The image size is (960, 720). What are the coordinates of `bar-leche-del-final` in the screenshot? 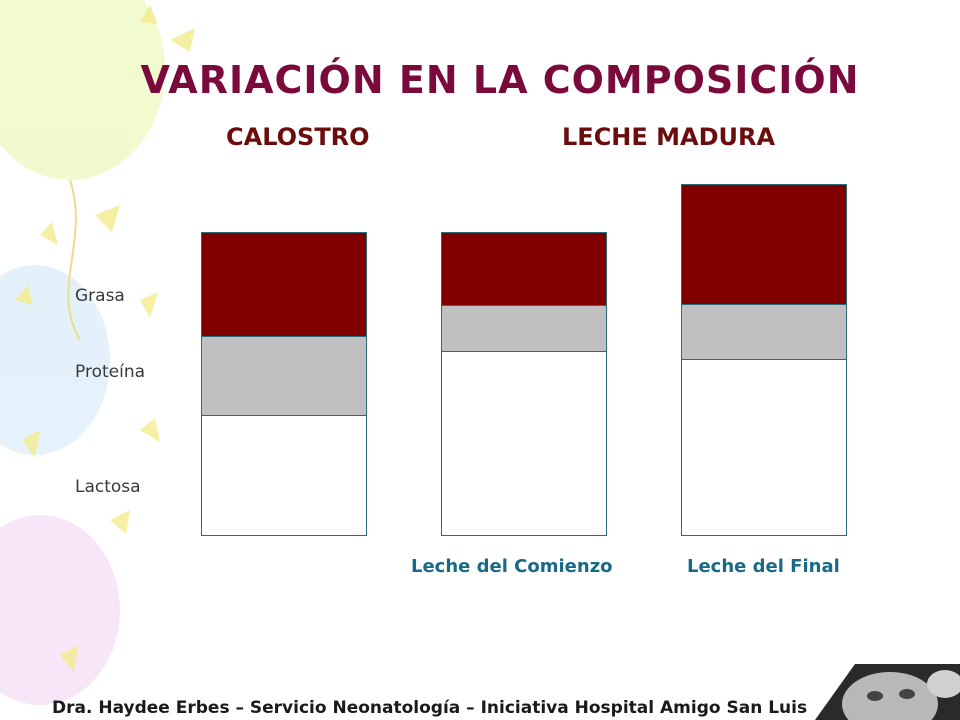 It's located at (764, 360).